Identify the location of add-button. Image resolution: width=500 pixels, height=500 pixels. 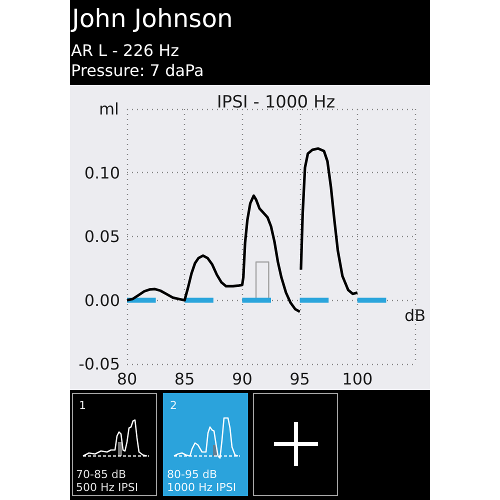
(295, 444).